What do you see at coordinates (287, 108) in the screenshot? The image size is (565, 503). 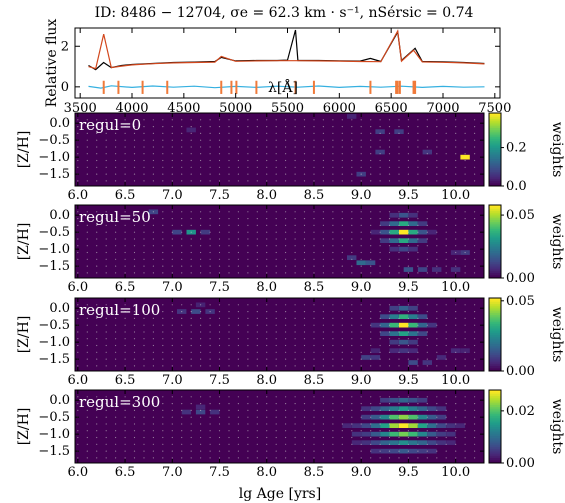 I see `spectrum-x-tick-label: 5500` at bounding box center [287, 108].